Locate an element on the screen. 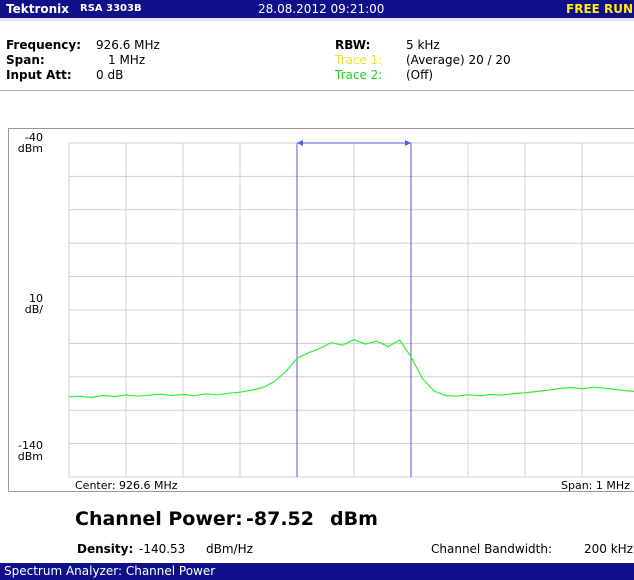  y-scale-label: 10 is located at coordinates (36, 298).